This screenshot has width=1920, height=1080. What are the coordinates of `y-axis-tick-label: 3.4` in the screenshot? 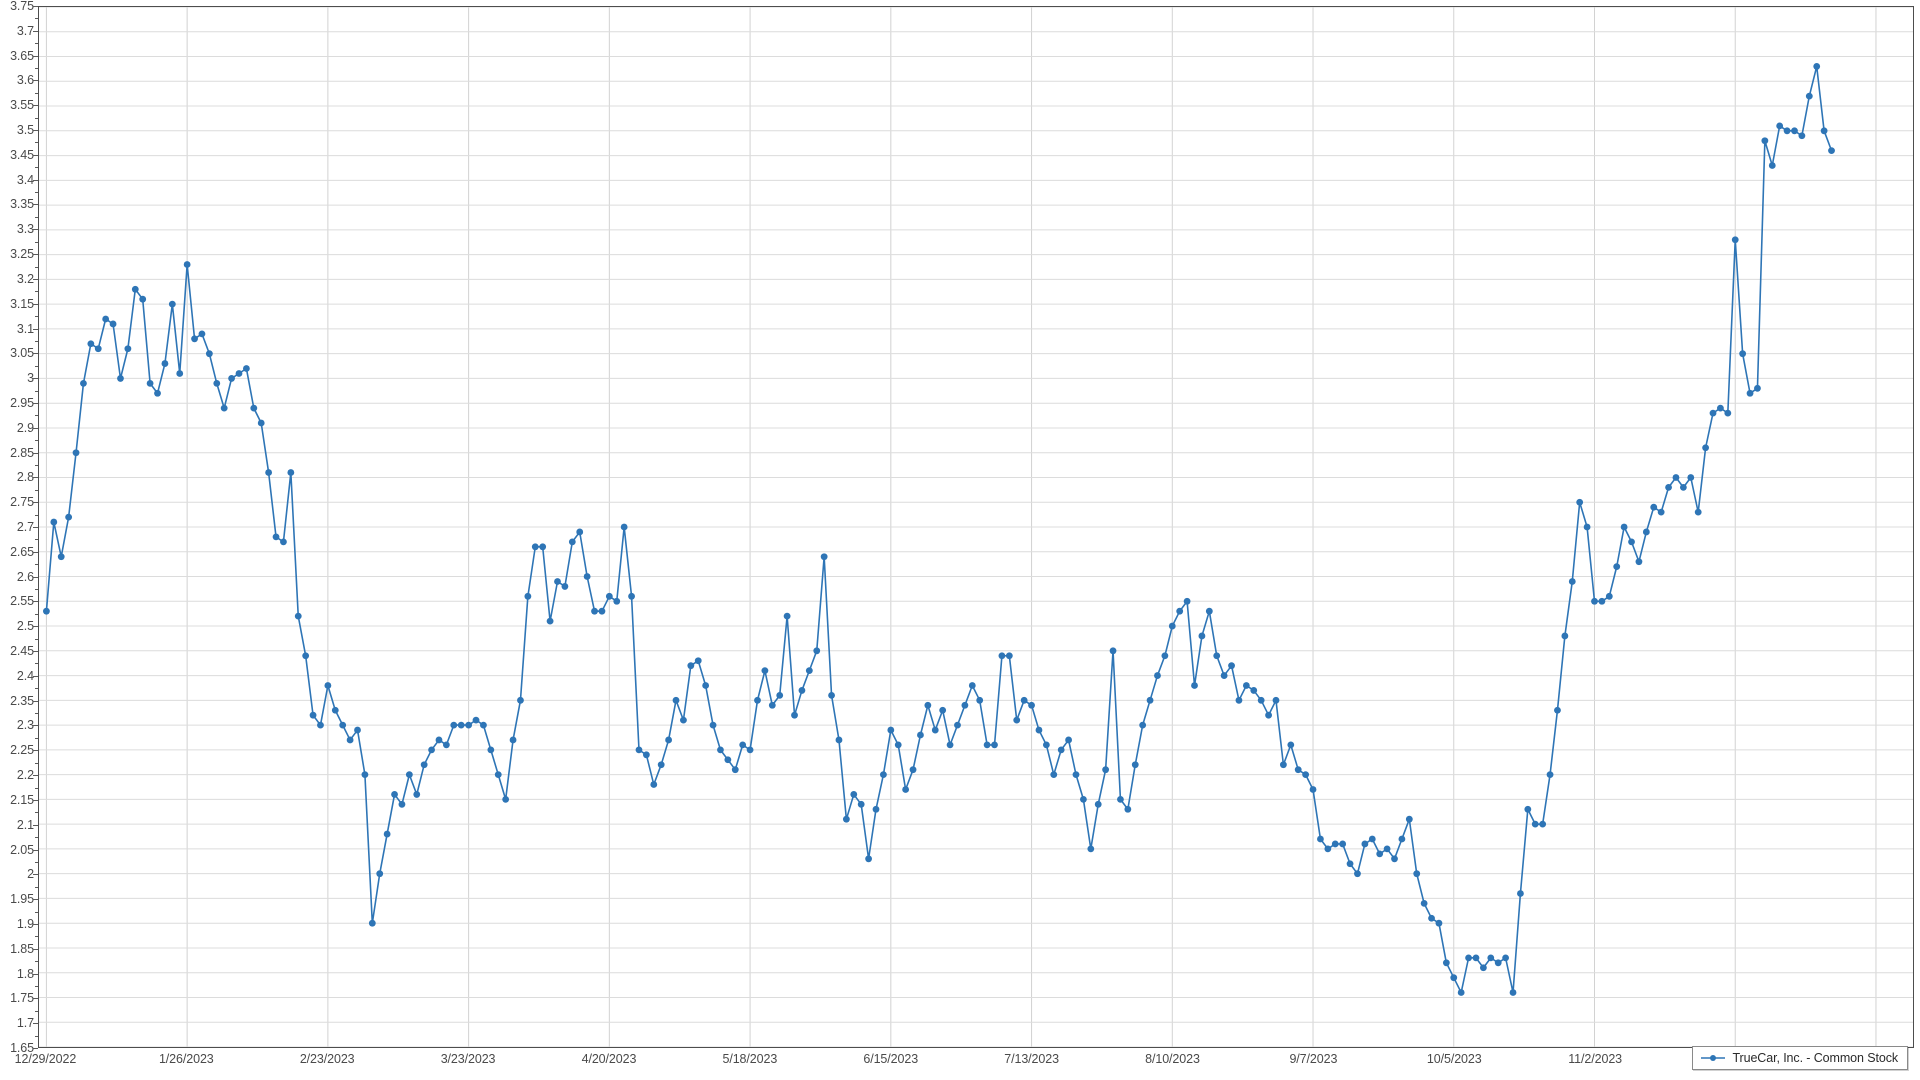 It's located at (25, 179).